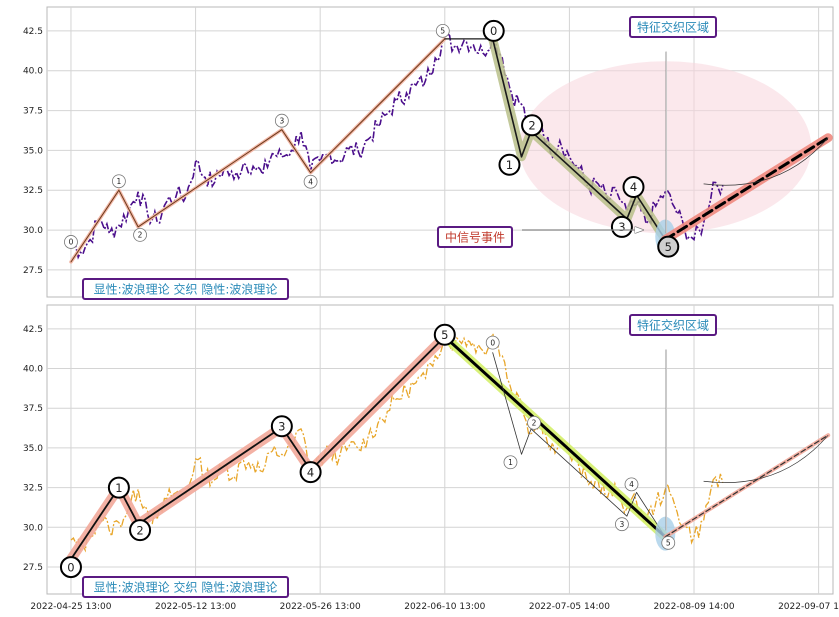 The image size is (839, 617). Describe the element at coordinates (631, 484) in the screenshot. I see `wave2-point: 4` at that location.